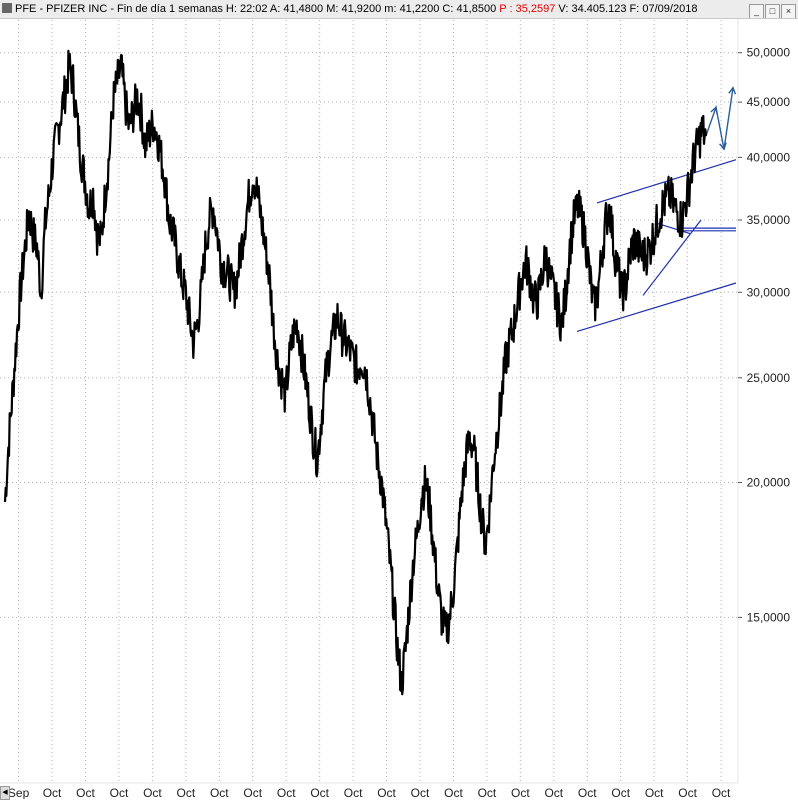 Image resolution: width=798 pixels, height=800 pixels. What do you see at coordinates (769, 102) in the screenshot?
I see `y-tick-label: 45,0000` at bounding box center [769, 102].